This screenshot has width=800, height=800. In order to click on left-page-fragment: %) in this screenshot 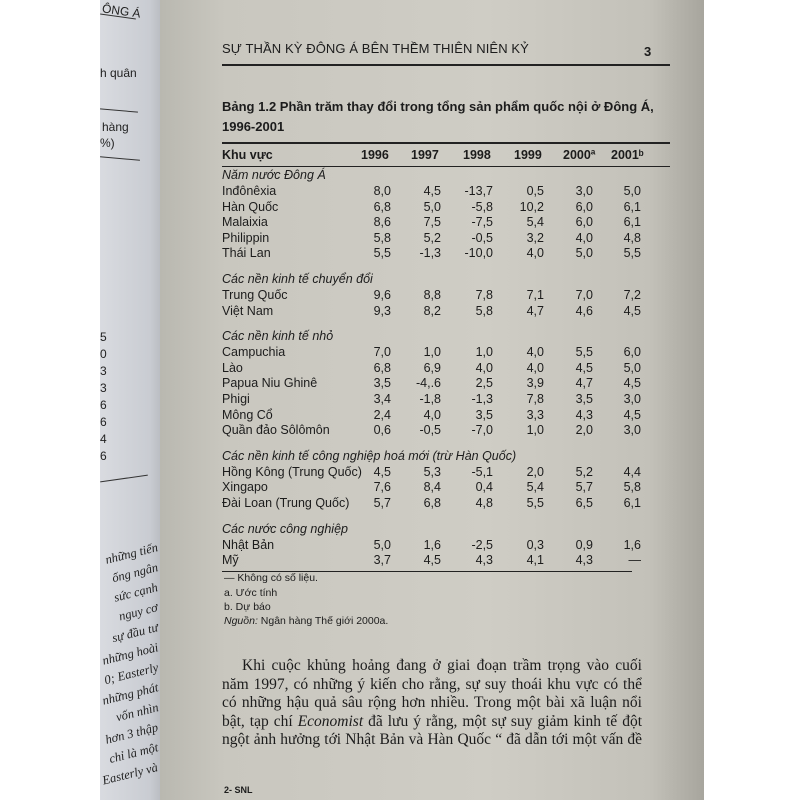, I will do `click(107, 143)`.